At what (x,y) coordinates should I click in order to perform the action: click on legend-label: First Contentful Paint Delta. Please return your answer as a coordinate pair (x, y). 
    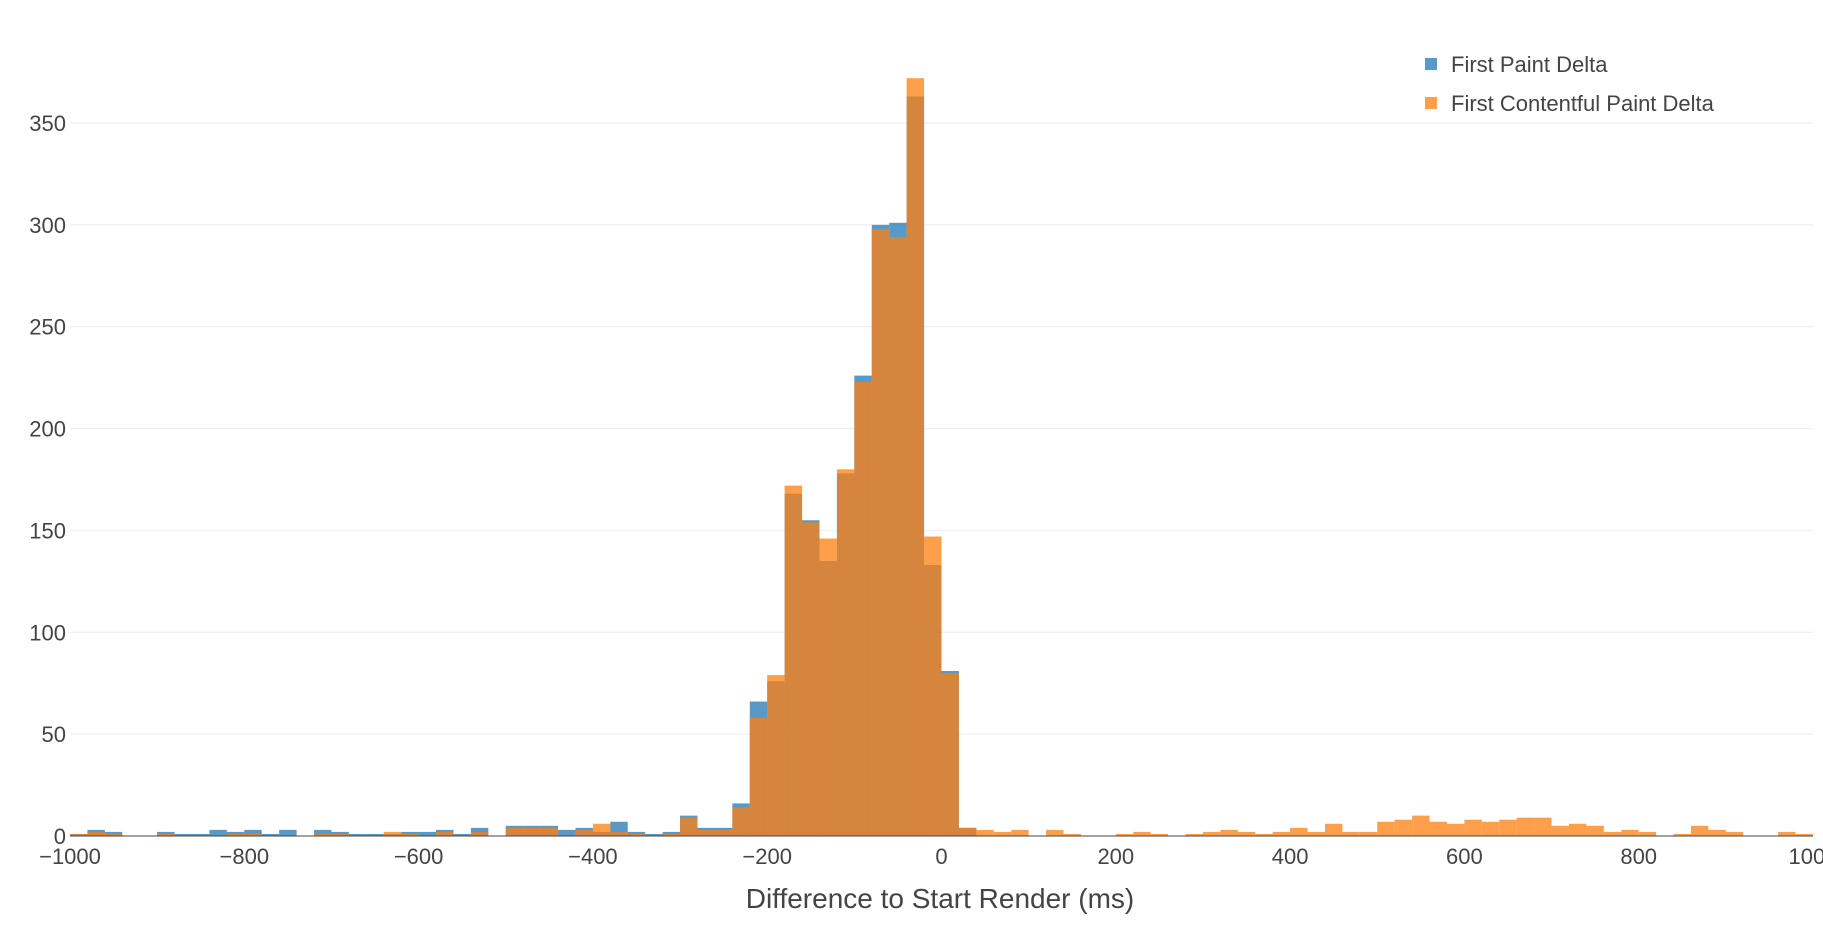
    Looking at the image, I should click on (1583, 103).